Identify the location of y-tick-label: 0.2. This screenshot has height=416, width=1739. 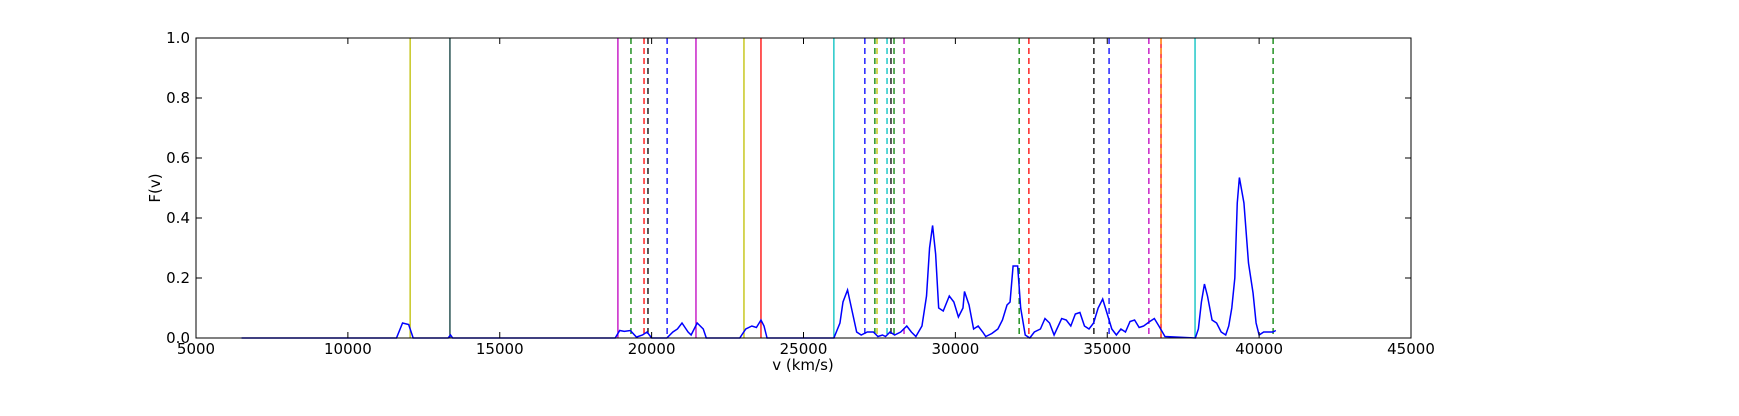
(178, 278).